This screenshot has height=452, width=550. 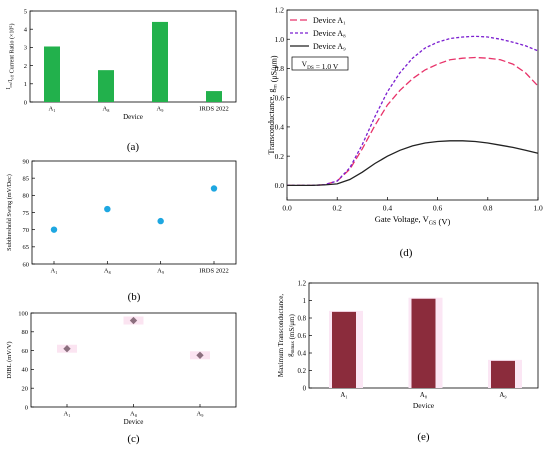 I want to click on y-tick-label: 90, so click(x=26, y=161).